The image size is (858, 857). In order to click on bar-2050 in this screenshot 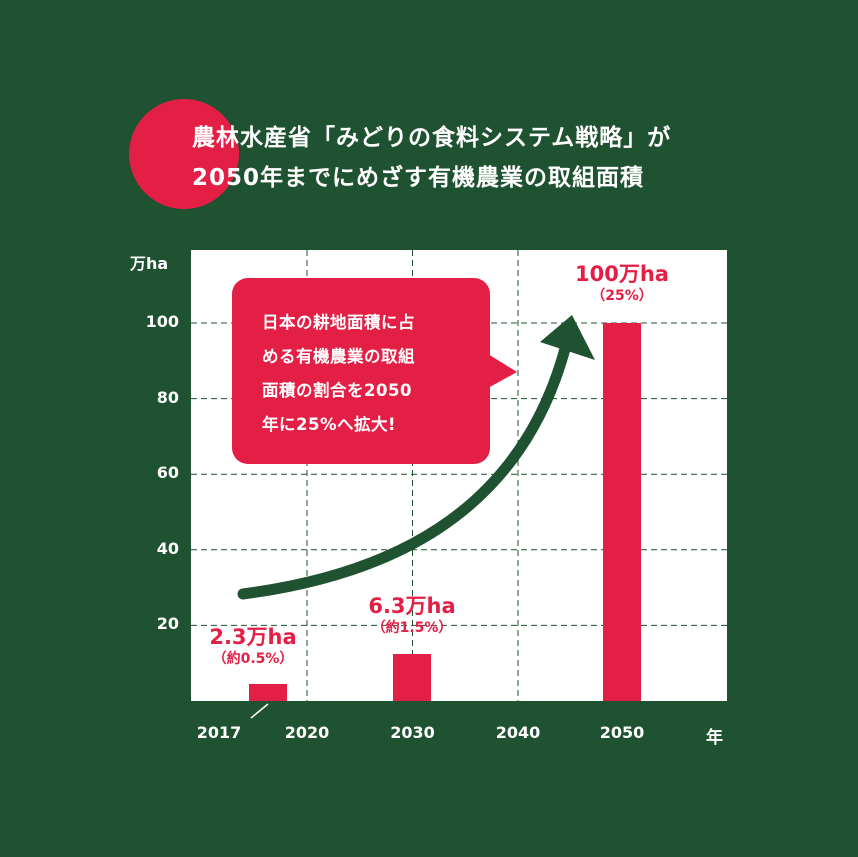, I will do `click(622, 512)`.